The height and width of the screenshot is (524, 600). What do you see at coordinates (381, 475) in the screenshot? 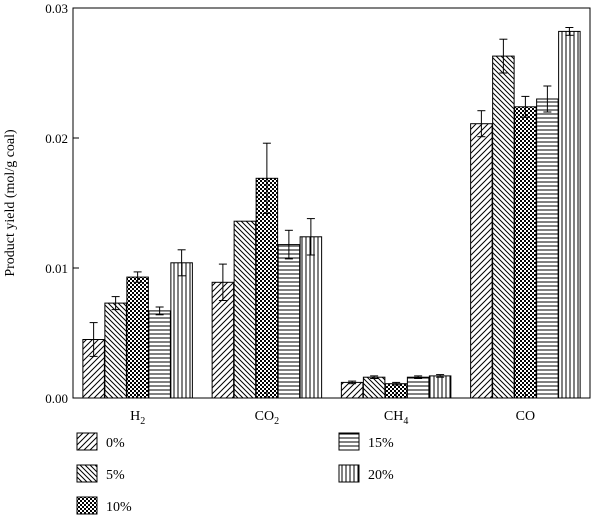
I see `legend-label: 20%` at bounding box center [381, 475].